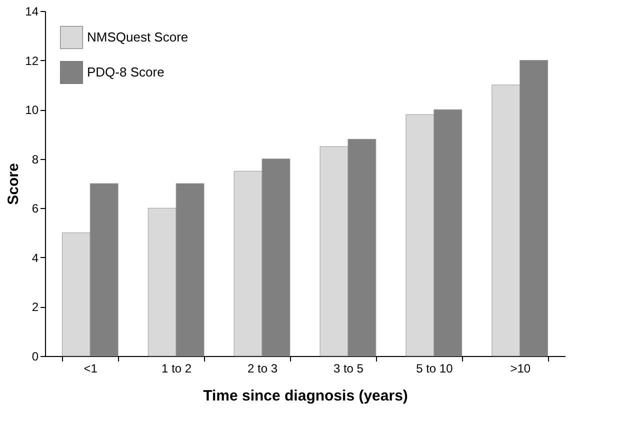 The width and height of the screenshot is (628, 440). I want to click on legend-label: NMSQuest Score, so click(137, 37).